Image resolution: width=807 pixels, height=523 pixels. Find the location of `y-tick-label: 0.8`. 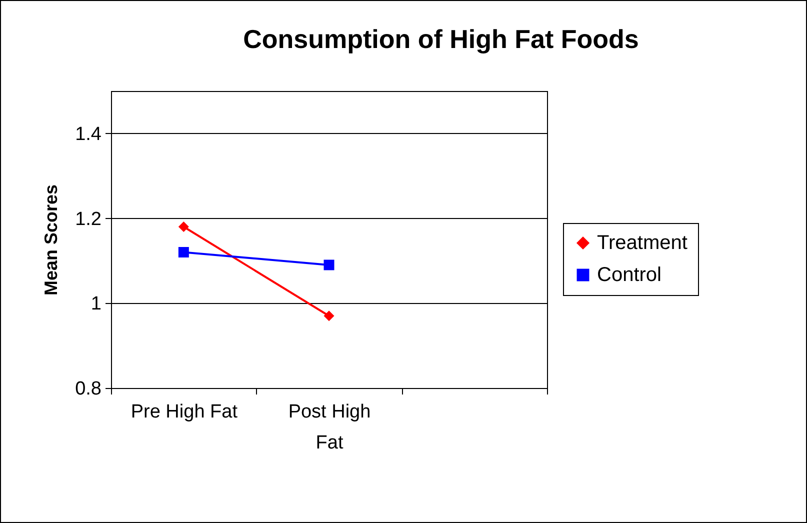

y-tick-label: 0.8 is located at coordinates (88, 389).